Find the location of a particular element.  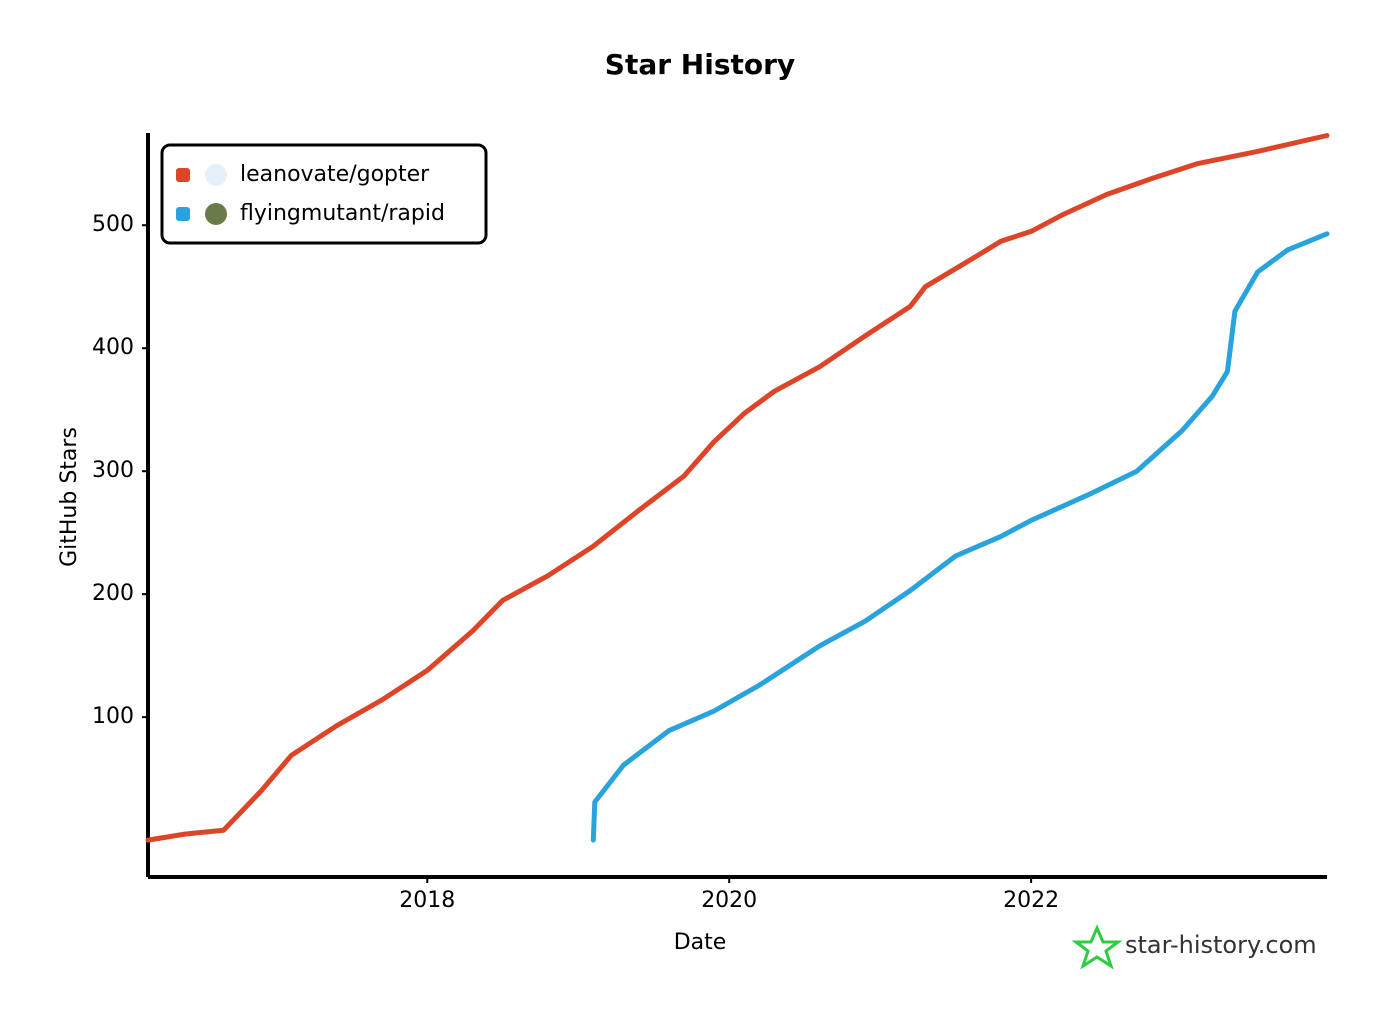

legend-label: leanovate/gopter is located at coordinates (335, 174).